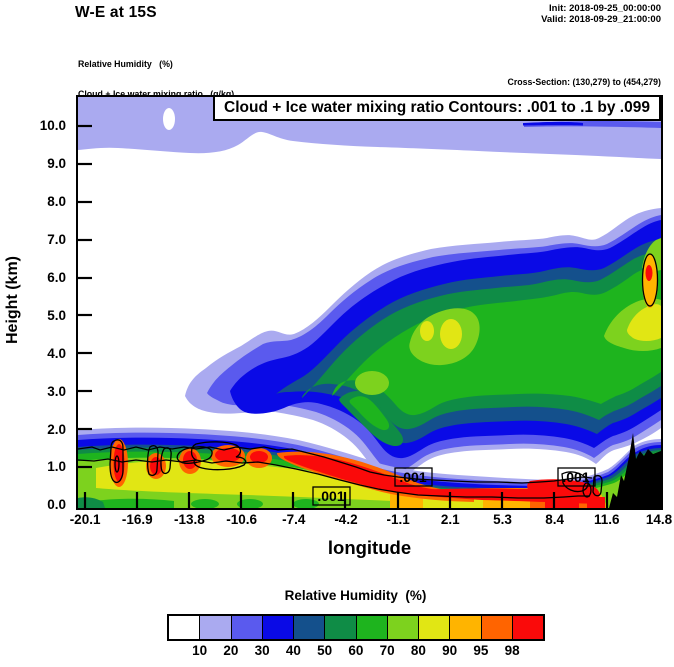 Image resolution: width=674 pixels, height=667 pixels. I want to click on x-tick: 11.6, so click(607, 519).